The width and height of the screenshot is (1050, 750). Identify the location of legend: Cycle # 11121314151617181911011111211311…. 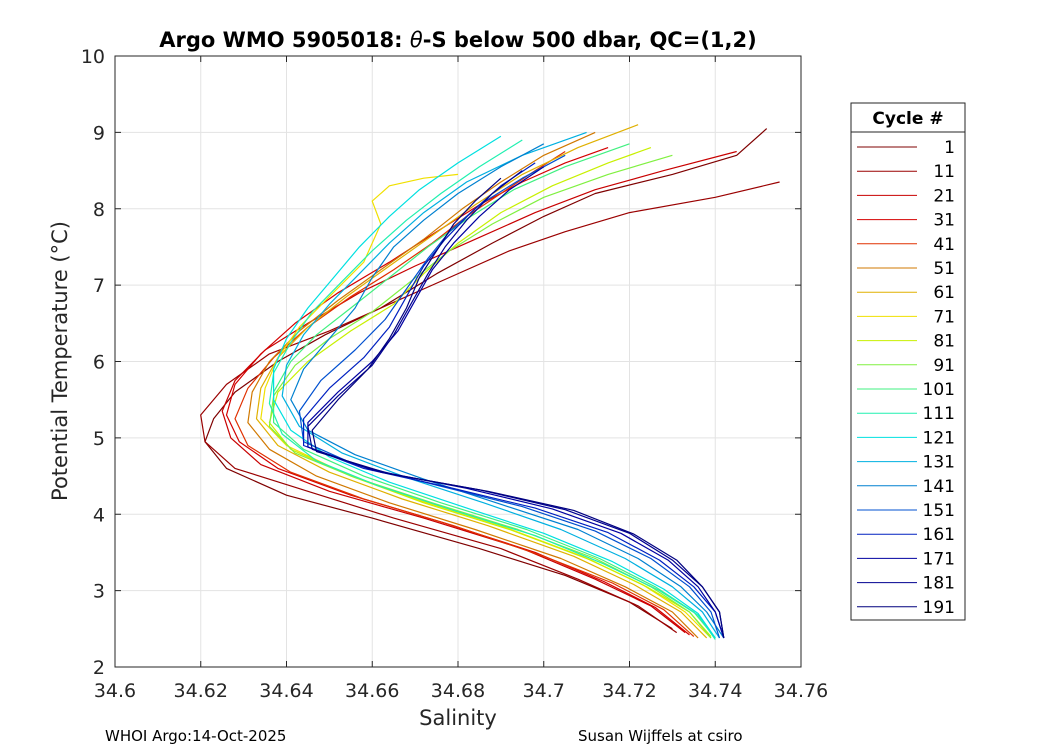
(908, 361).